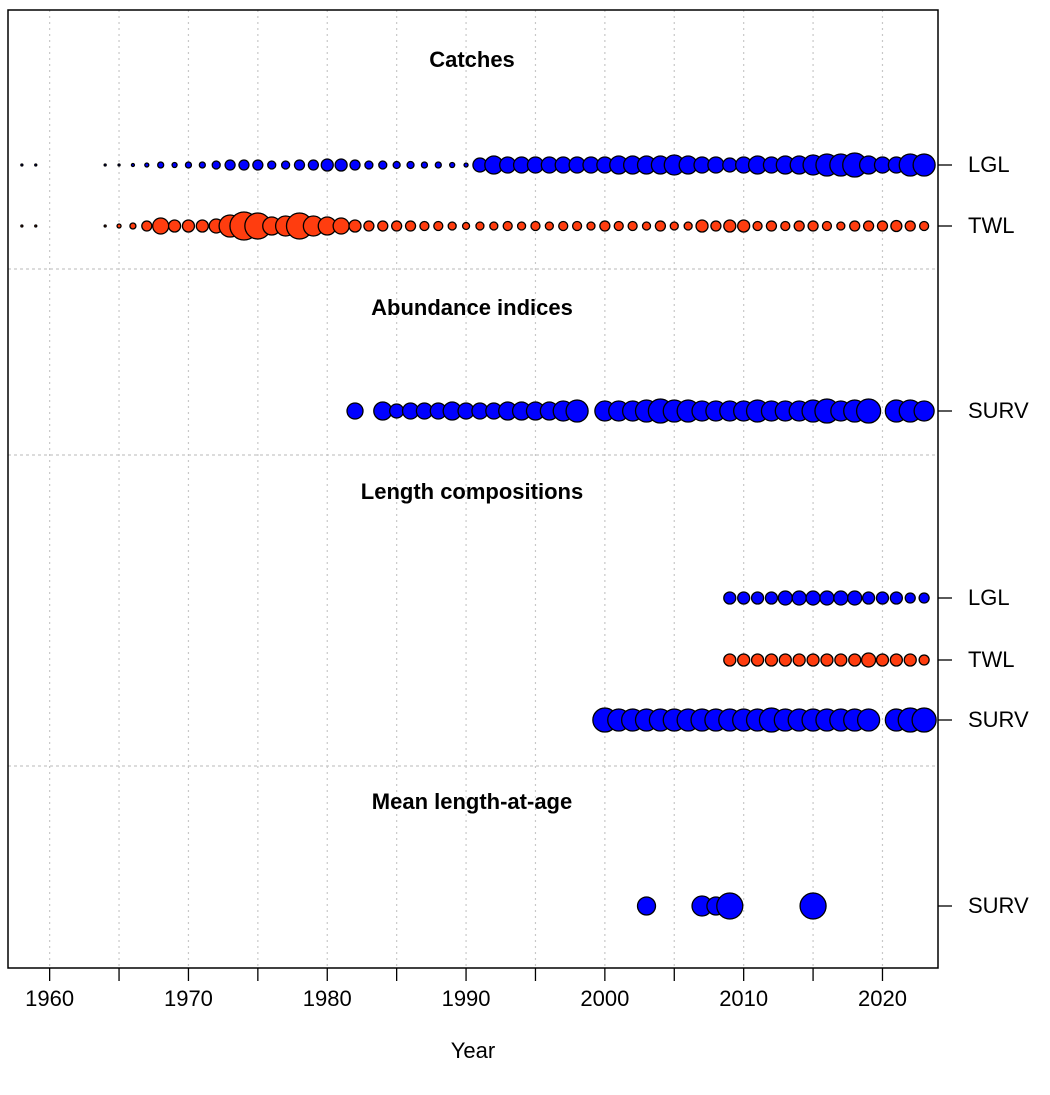 Image resolution: width=1050 pixels, height=1095 pixels. What do you see at coordinates (472, 801) in the screenshot?
I see `section-title: Mean length-at-age` at bounding box center [472, 801].